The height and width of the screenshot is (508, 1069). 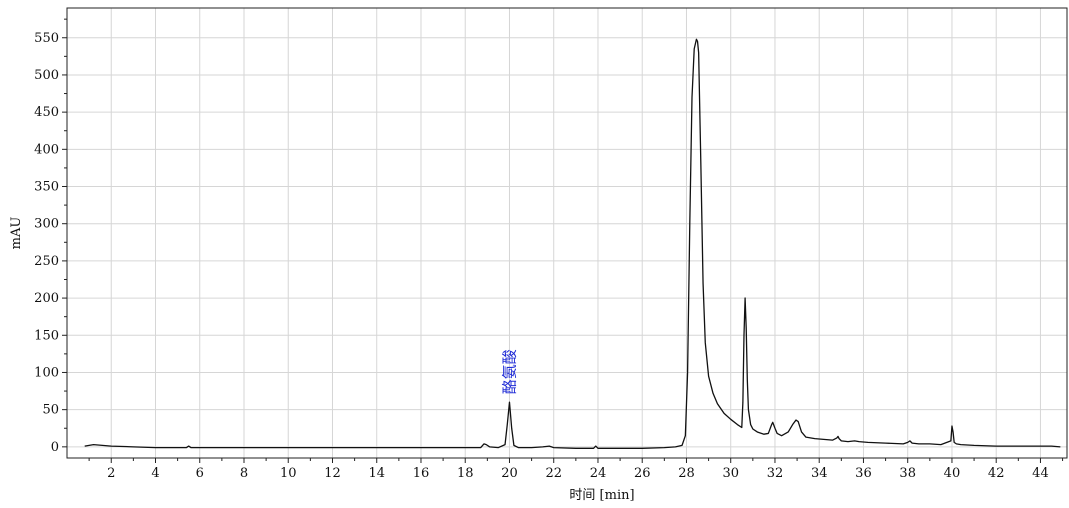 I want to click on x-tick-label: 34, so click(x=819, y=473).